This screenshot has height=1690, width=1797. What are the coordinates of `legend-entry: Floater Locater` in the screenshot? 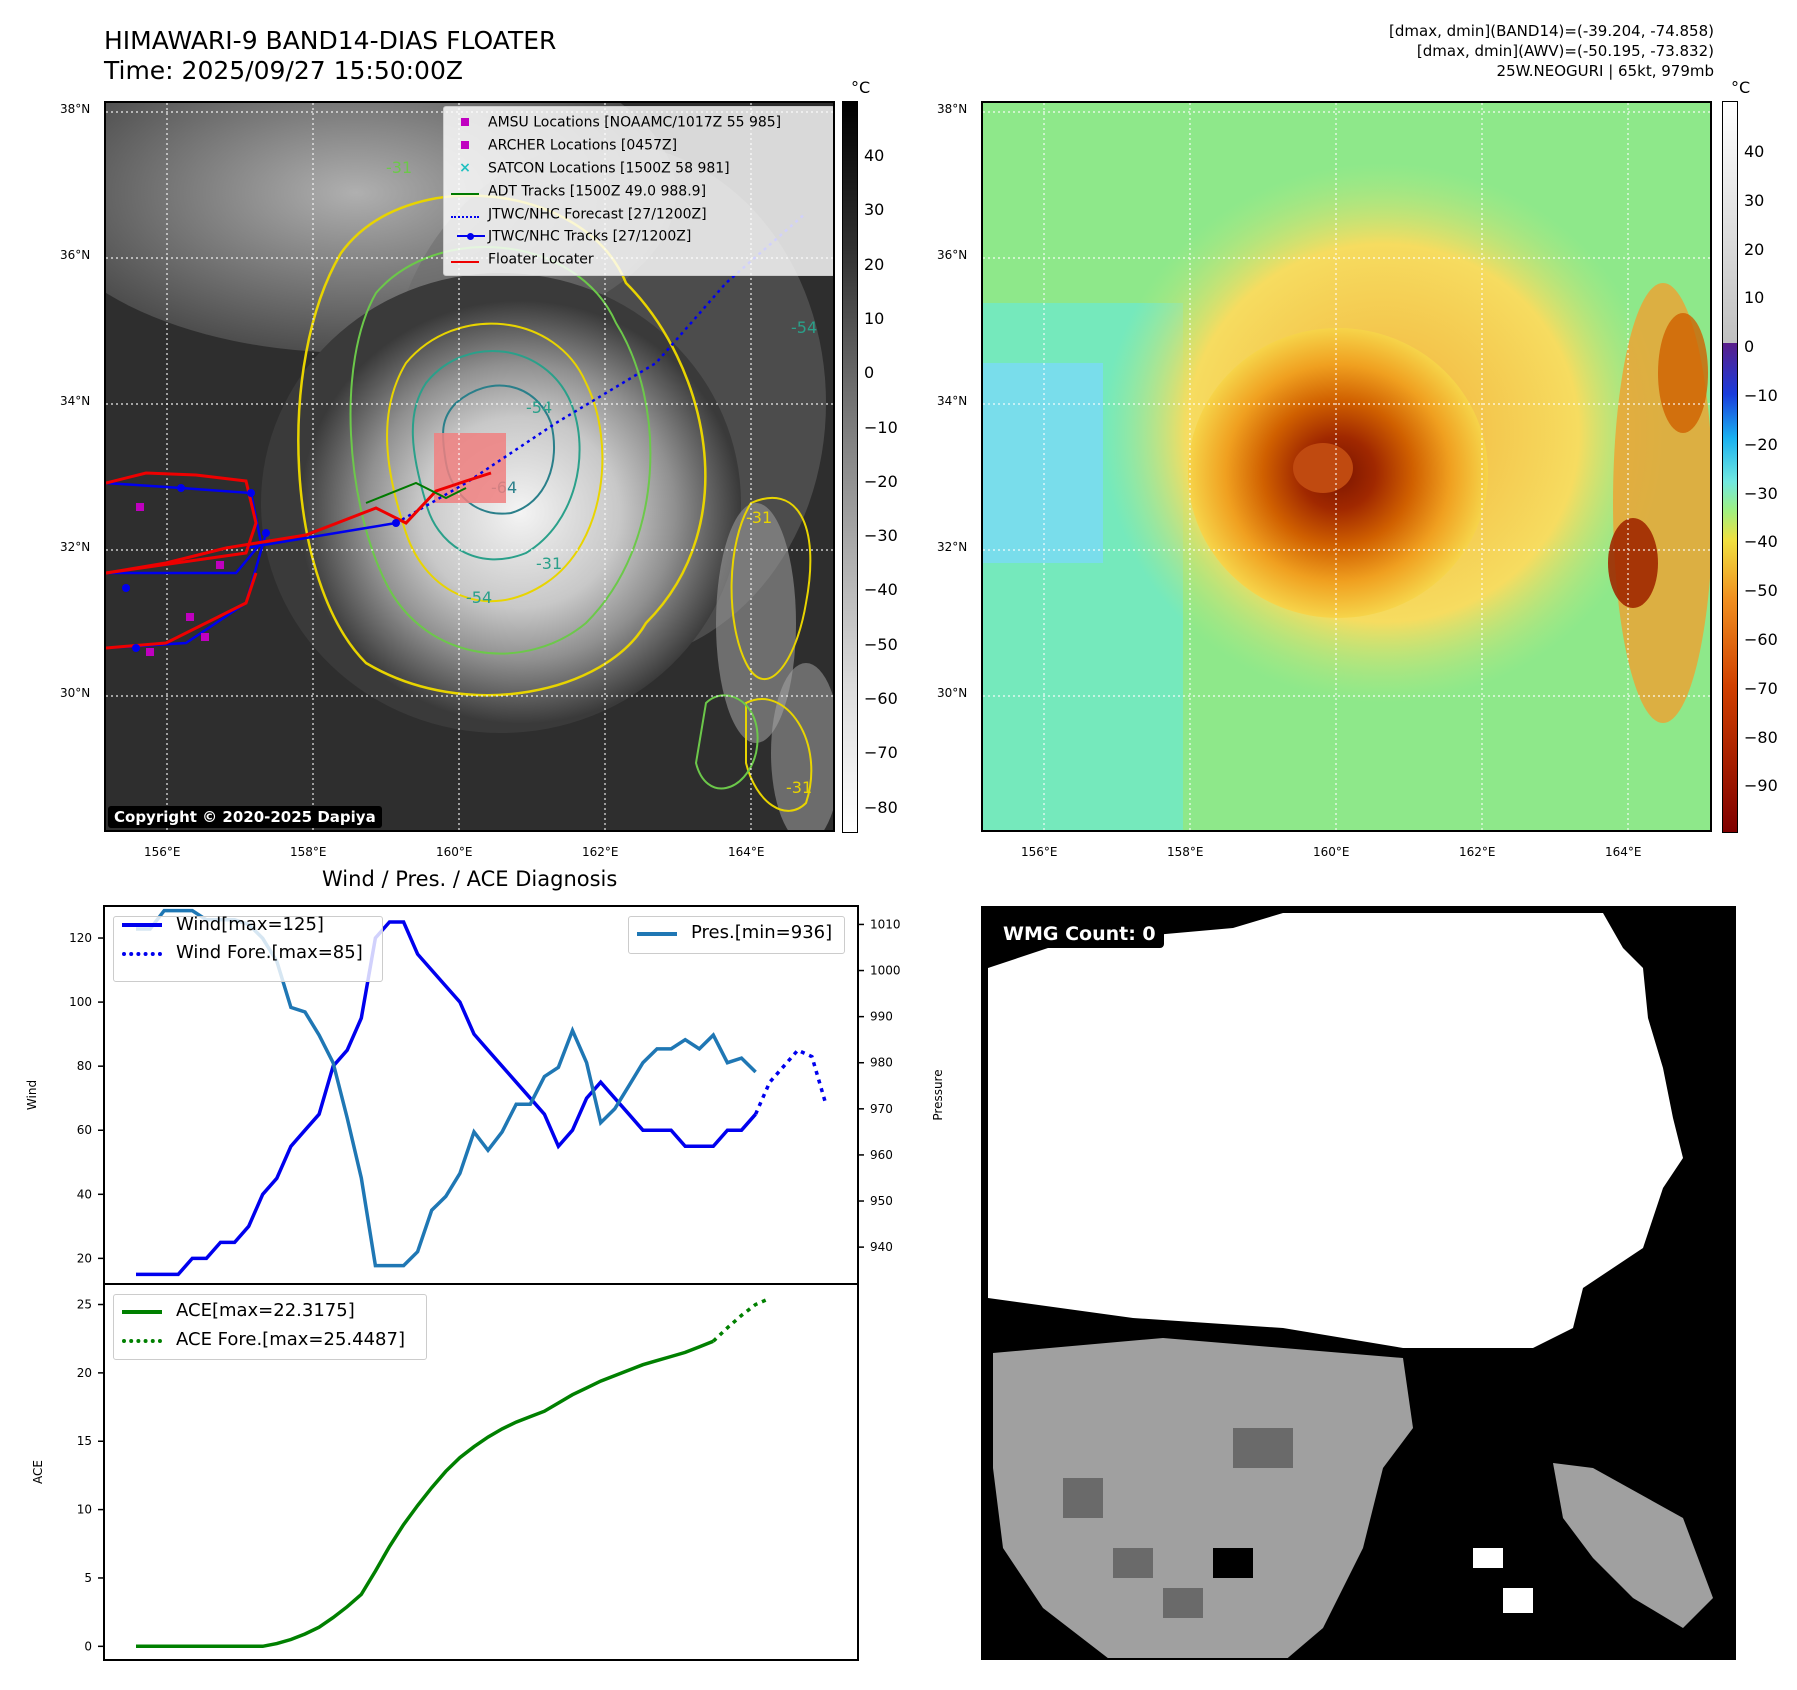 It's located at (639, 259).